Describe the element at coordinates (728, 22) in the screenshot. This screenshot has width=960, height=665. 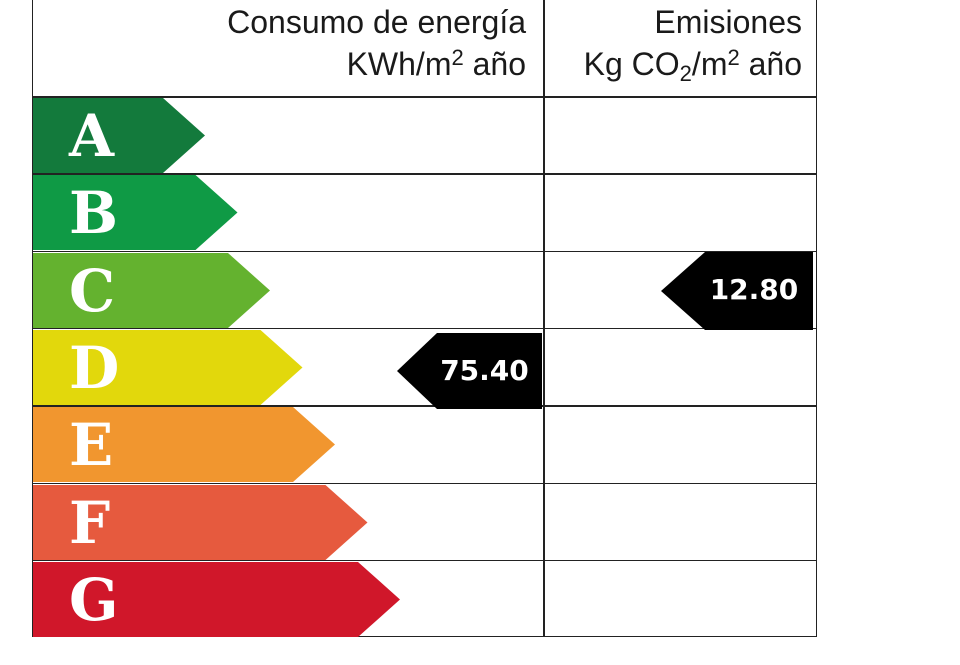
I see `emissions-header-title: Emisiones` at that location.